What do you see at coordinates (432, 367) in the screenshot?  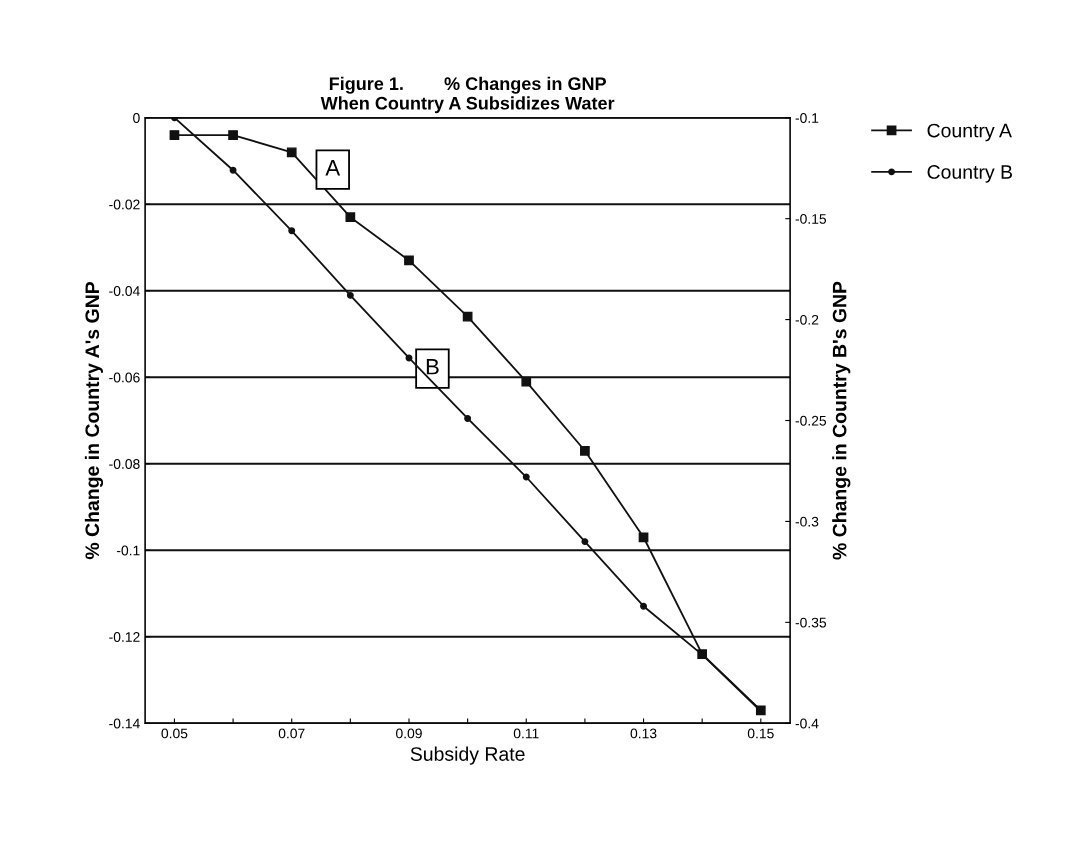 I see `annotation: B` at bounding box center [432, 367].